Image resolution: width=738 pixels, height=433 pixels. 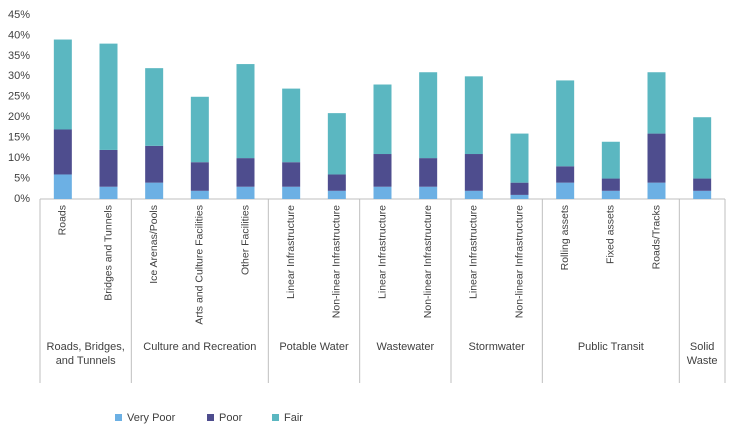 What do you see at coordinates (245, 240) in the screenshot?
I see `x-tick-label: Other Facilities` at bounding box center [245, 240].